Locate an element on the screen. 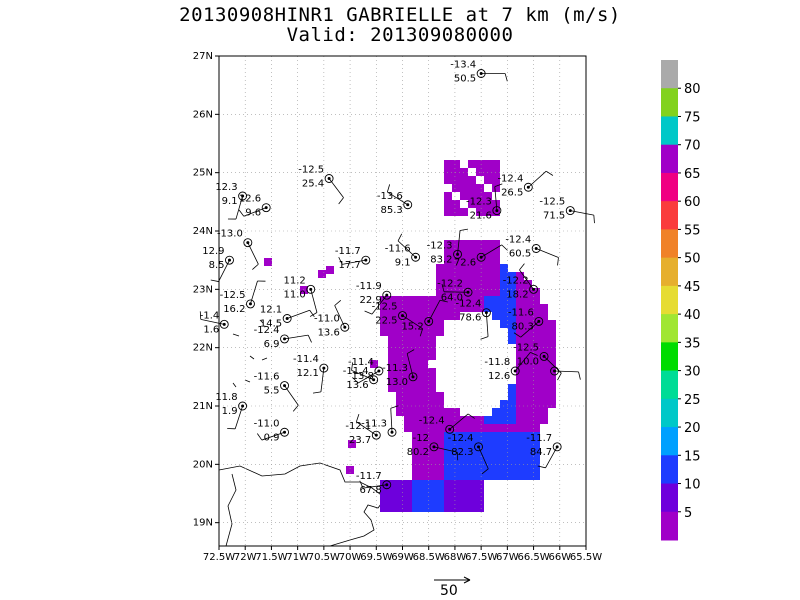 This screenshot has width=800, height=600. lat-label: 27N is located at coordinates (203, 56).